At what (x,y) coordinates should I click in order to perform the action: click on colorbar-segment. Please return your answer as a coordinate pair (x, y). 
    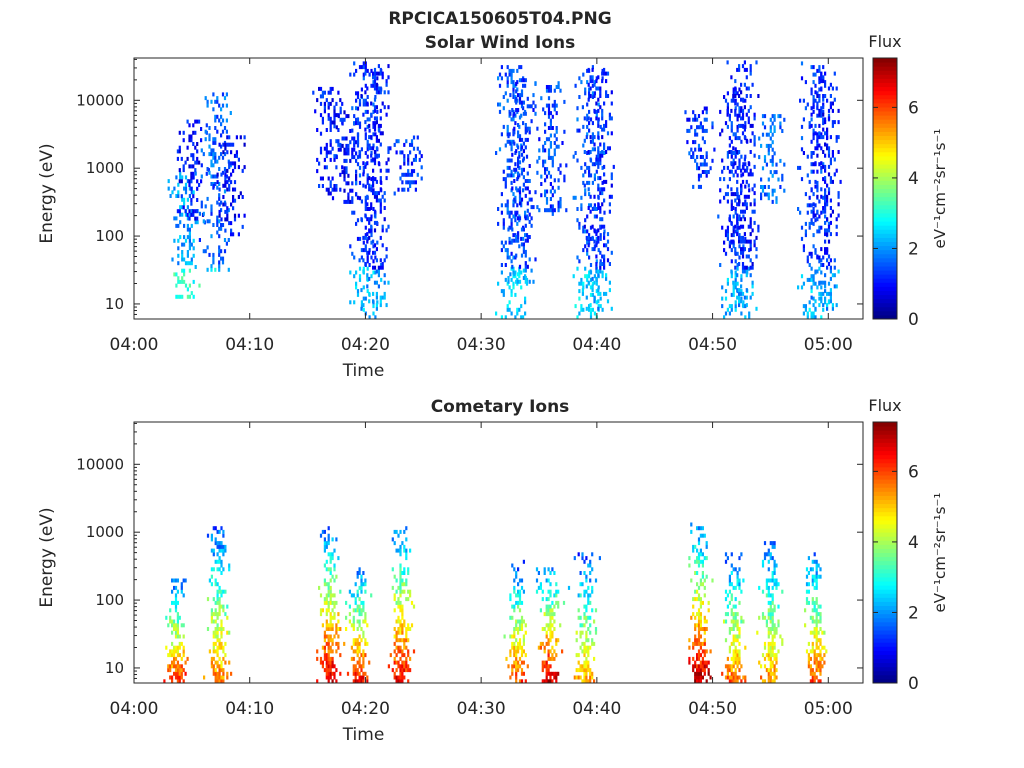
    Looking at the image, I should click on (885, 608).